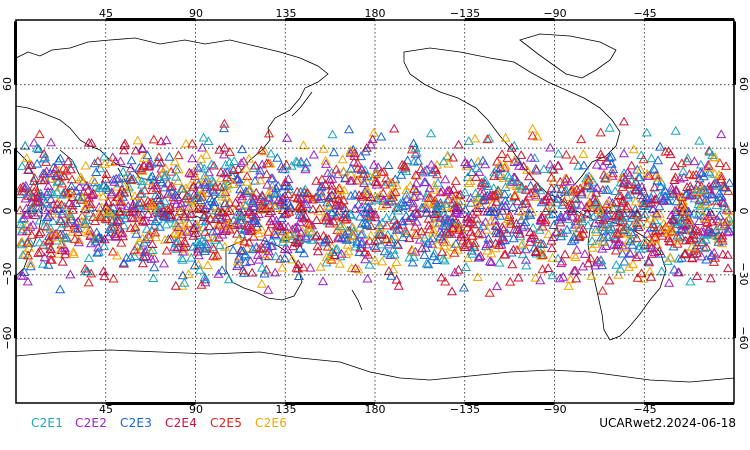  I want to click on top-lon-label: 45, so click(106, 13).